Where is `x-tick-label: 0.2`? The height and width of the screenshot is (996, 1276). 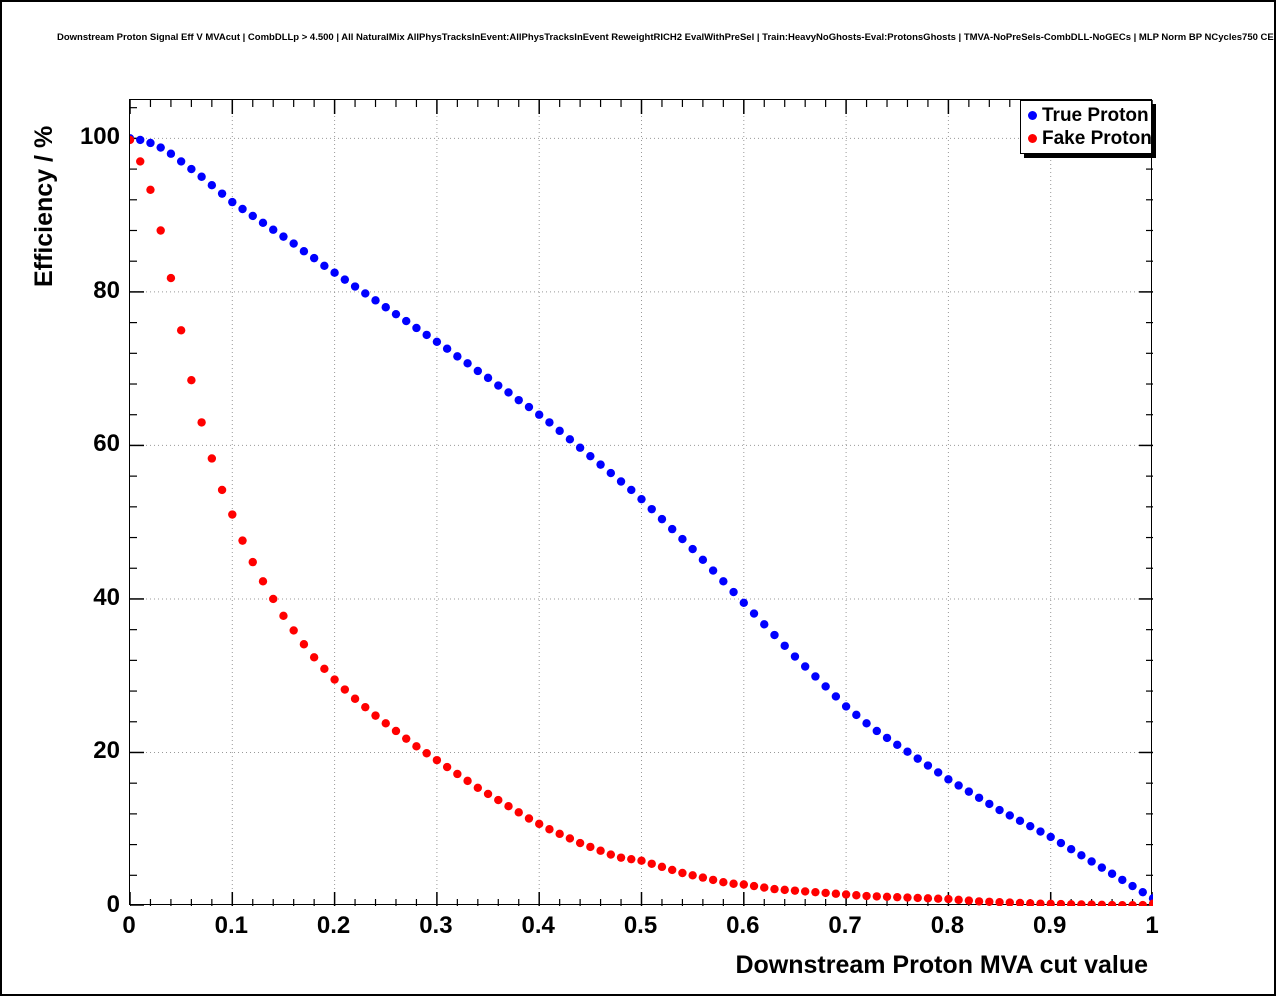 x-tick-label: 0.2 is located at coordinates (333, 925).